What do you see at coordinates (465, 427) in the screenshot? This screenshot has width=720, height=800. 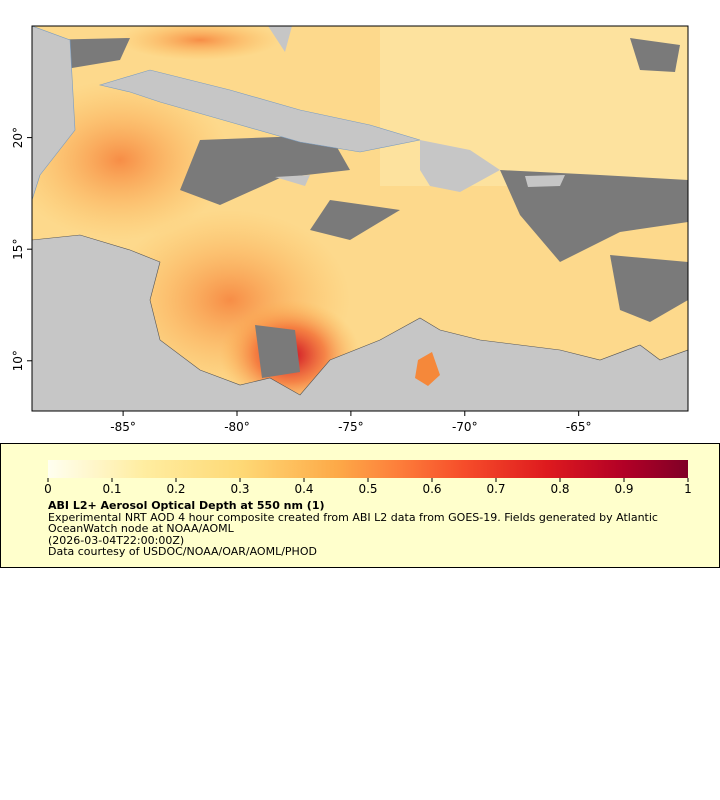 I see `x-tick-label: -70°` at bounding box center [465, 427].